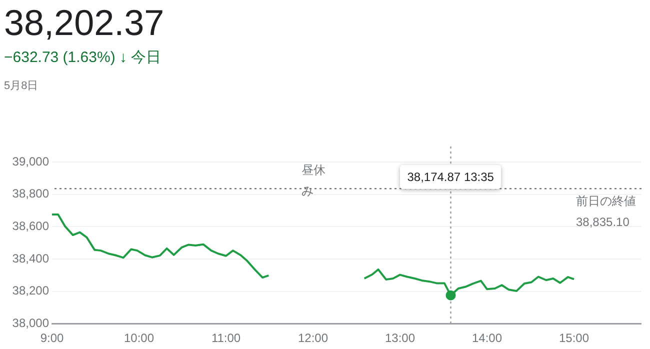 This screenshot has width=650, height=349. Describe the element at coordinates (31, 225) in the screenshot. I see `y-tick-label: 38,600` at that location.